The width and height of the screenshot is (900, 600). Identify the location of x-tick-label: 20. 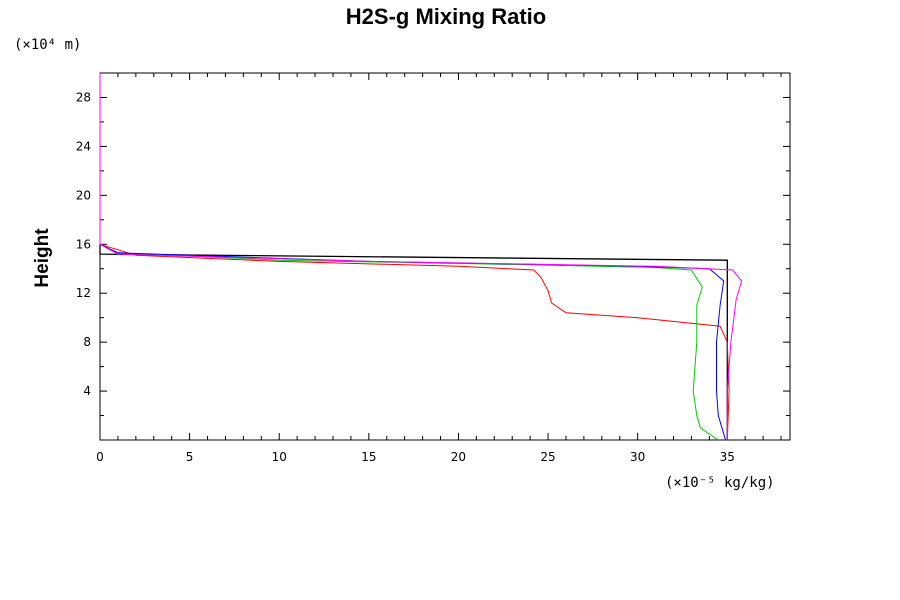
(458, 457).